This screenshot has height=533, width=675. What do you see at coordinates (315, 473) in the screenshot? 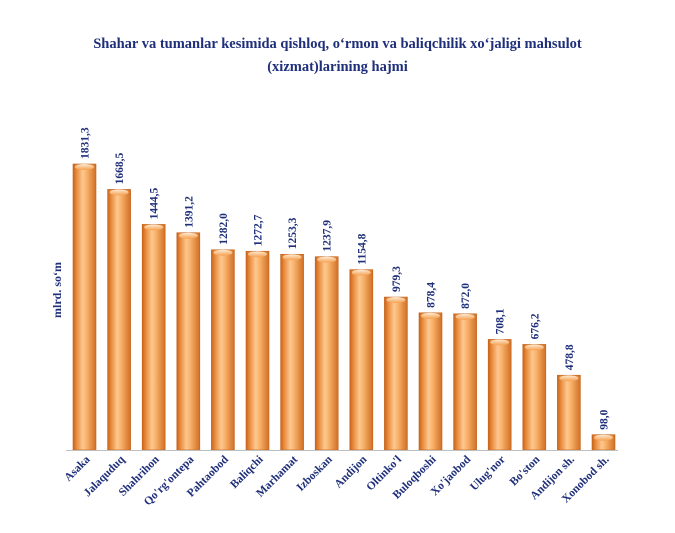
I see `category-label: Izboskan` at bounding box center [315, 473].